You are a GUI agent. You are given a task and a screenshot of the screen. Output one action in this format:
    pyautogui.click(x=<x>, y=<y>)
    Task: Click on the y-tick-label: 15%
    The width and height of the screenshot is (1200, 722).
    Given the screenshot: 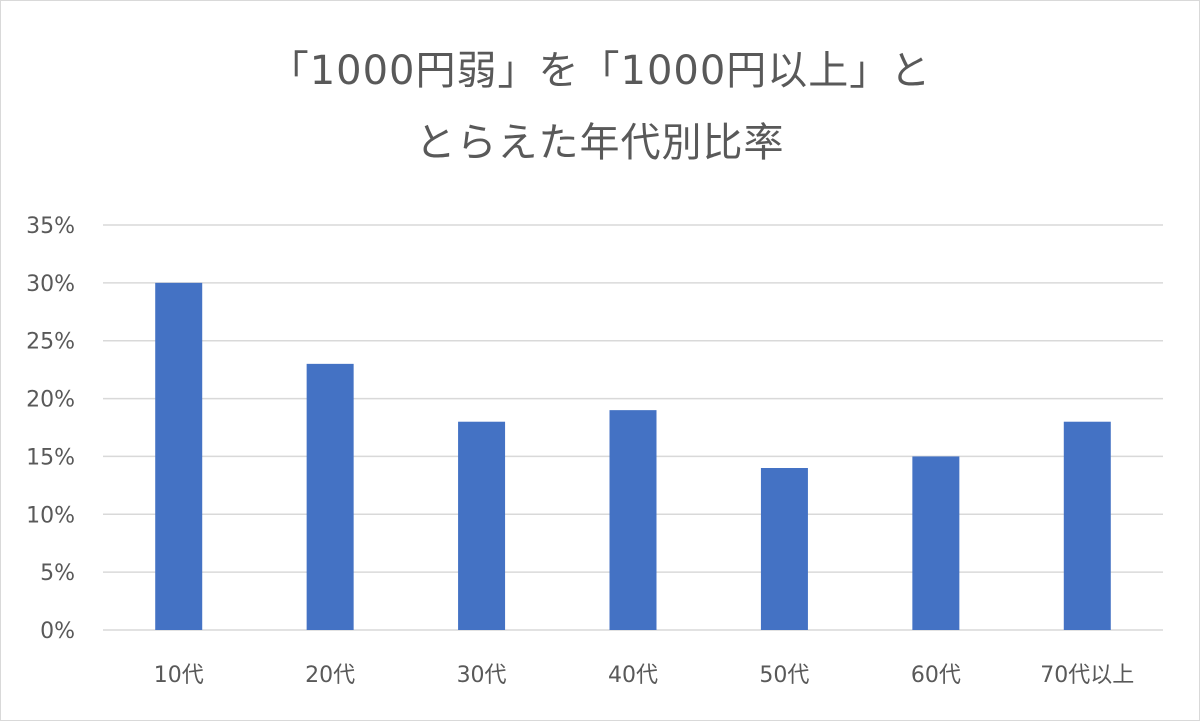 What is the action you would take?
    pyautogui.click(x=50, y=457)
    